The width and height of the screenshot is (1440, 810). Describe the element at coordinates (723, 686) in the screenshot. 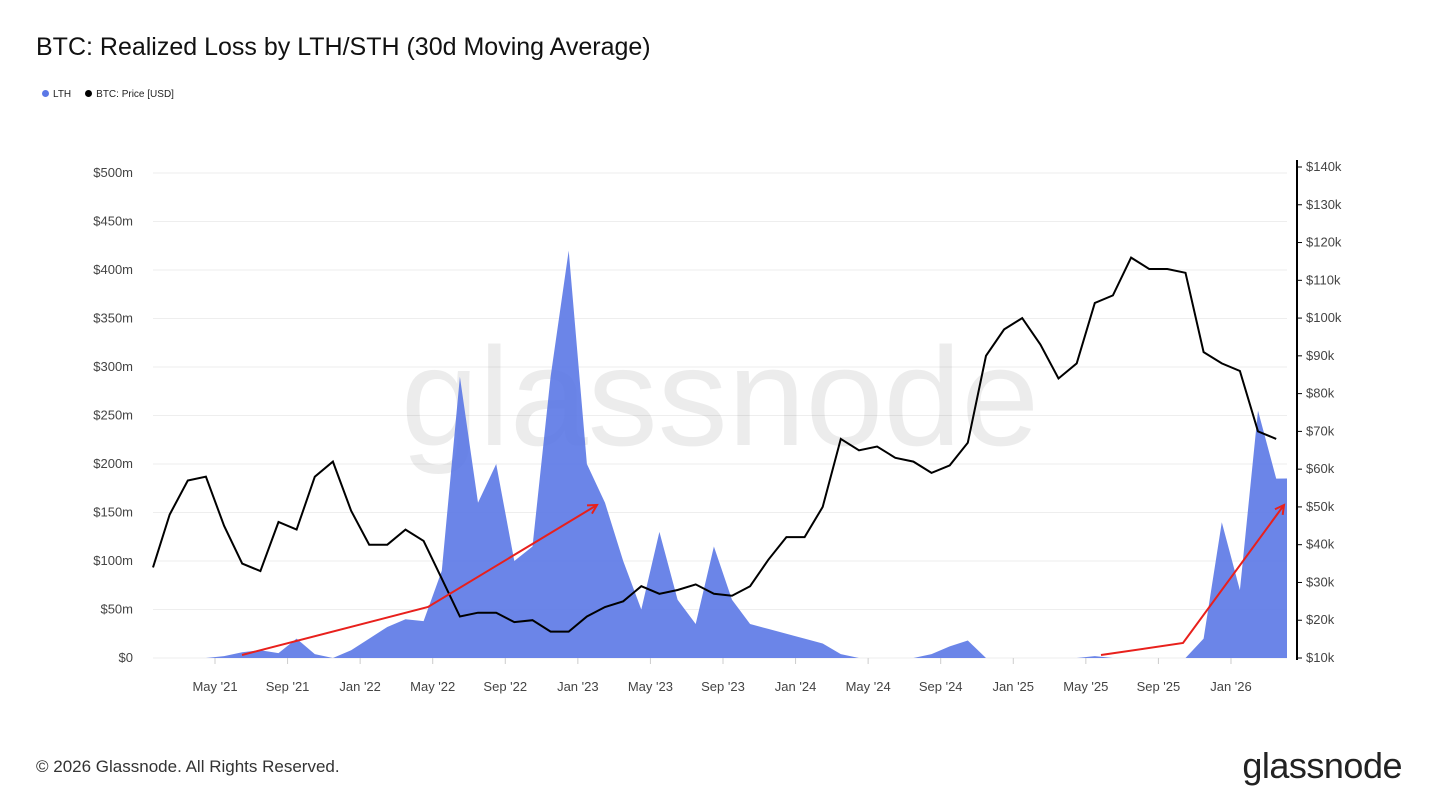

I see `x-tick-label: Sep '23` at that location.